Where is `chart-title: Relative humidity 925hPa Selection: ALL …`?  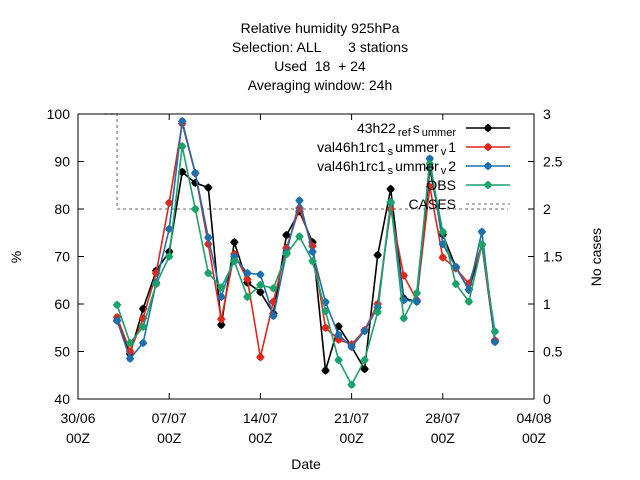
chart-title: Relative humidity 925hPa Selection: ALL … is located at coordinates (320, 56).